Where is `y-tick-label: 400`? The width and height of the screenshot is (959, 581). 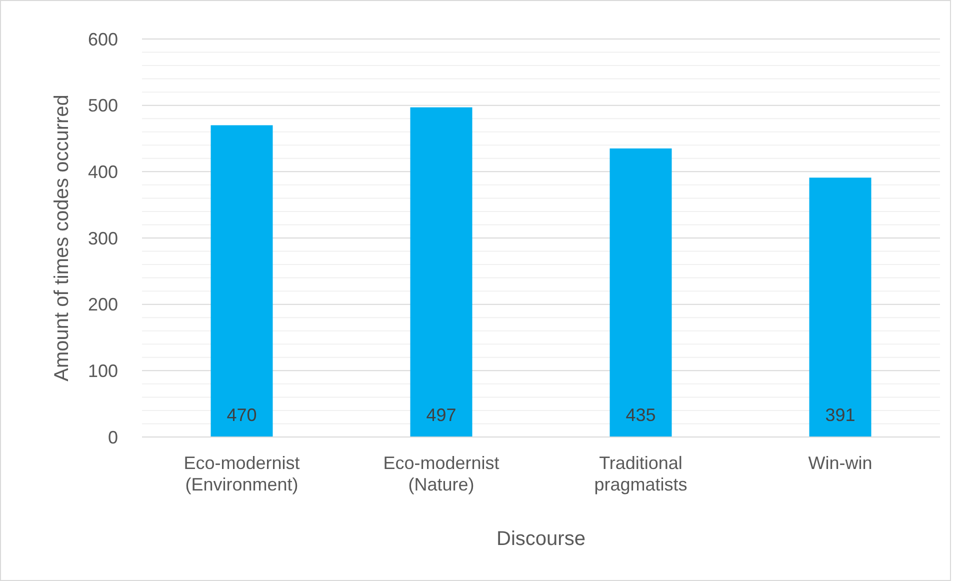 y-tick-label: 400 is located at coordinates (103, 172).